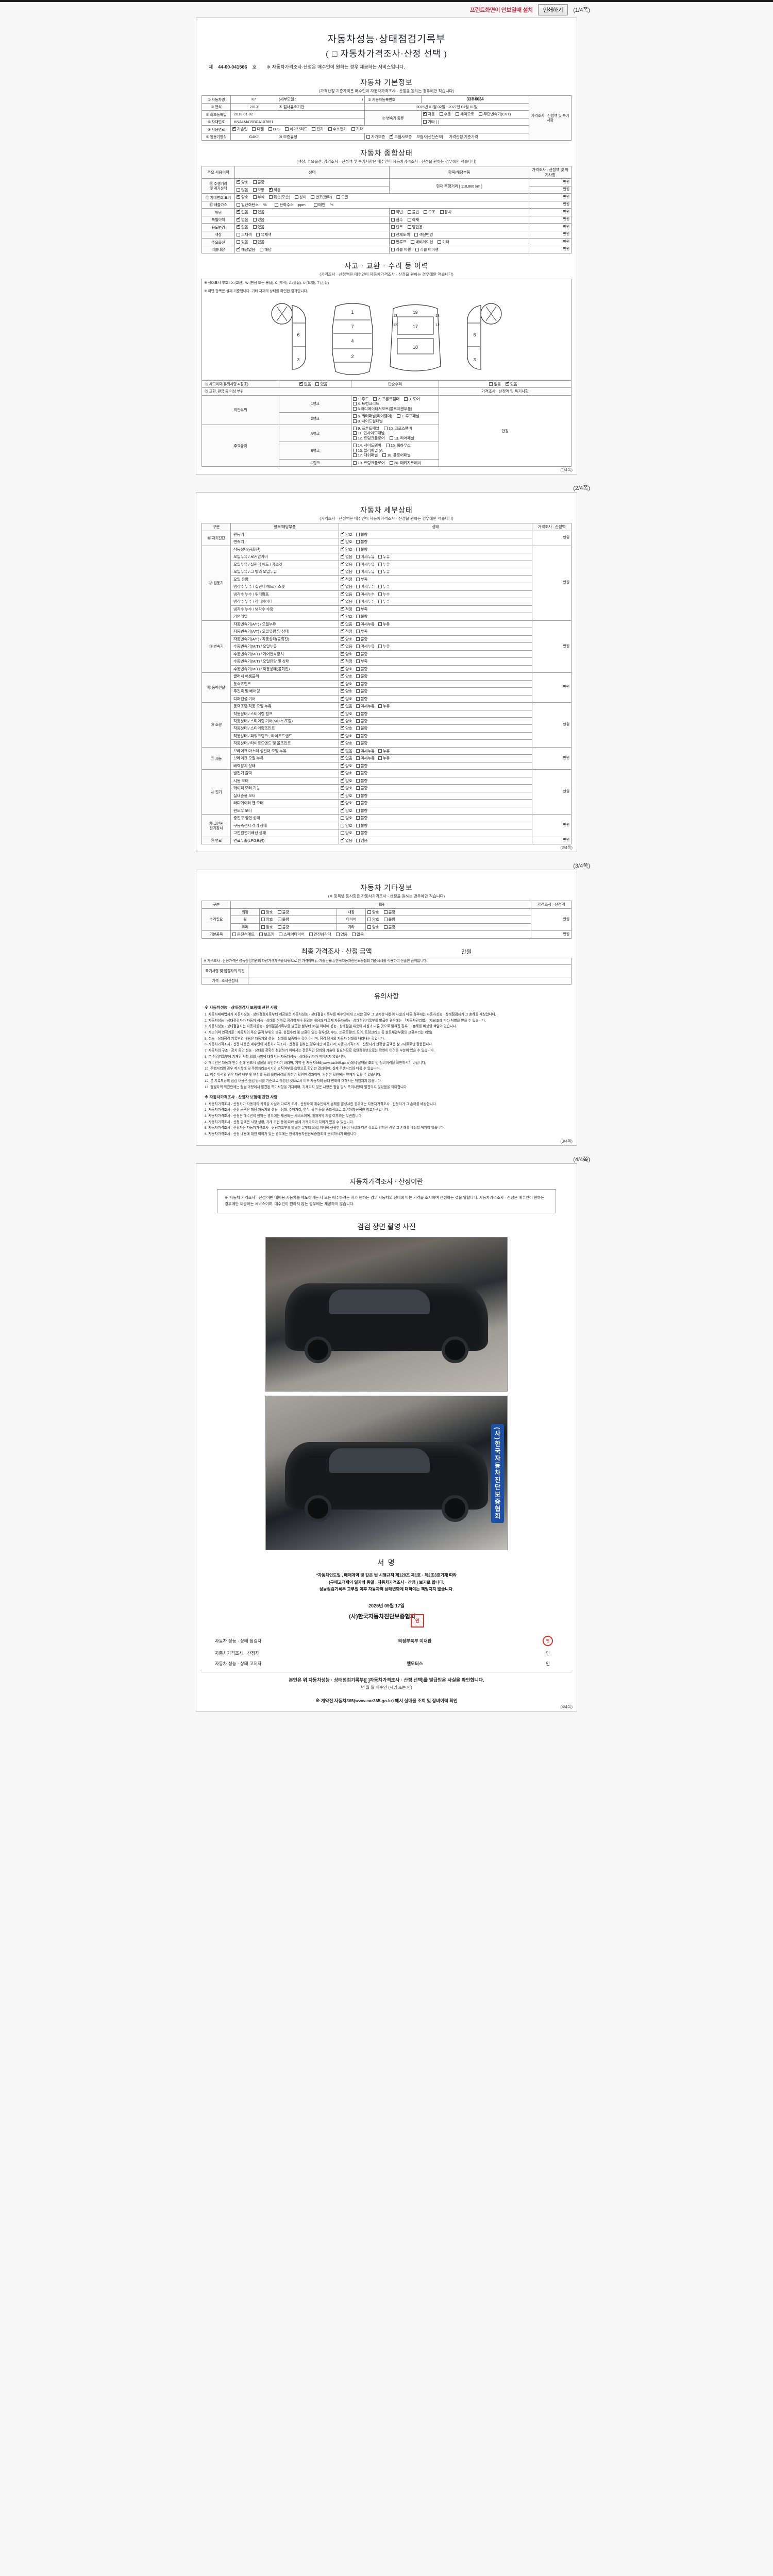 The width and height of the screenshot is (773, 2576). I want to click on checkbox-trans-etc: 기타 ( ), so click(431, 122).